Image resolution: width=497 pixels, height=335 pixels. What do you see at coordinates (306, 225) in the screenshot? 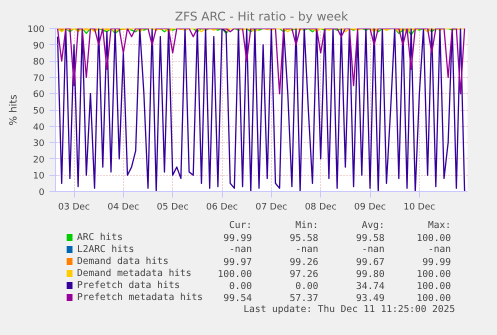
I see `text: Min:` at bounding box center [306, 225].